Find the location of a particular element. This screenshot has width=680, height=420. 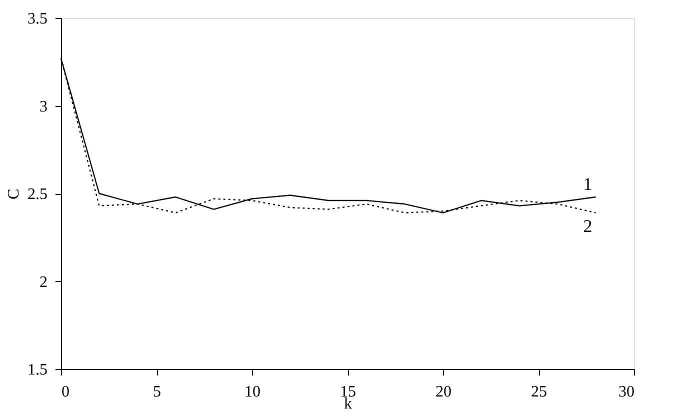

x-tick-label: 0 is located at coordinates (66, 392).